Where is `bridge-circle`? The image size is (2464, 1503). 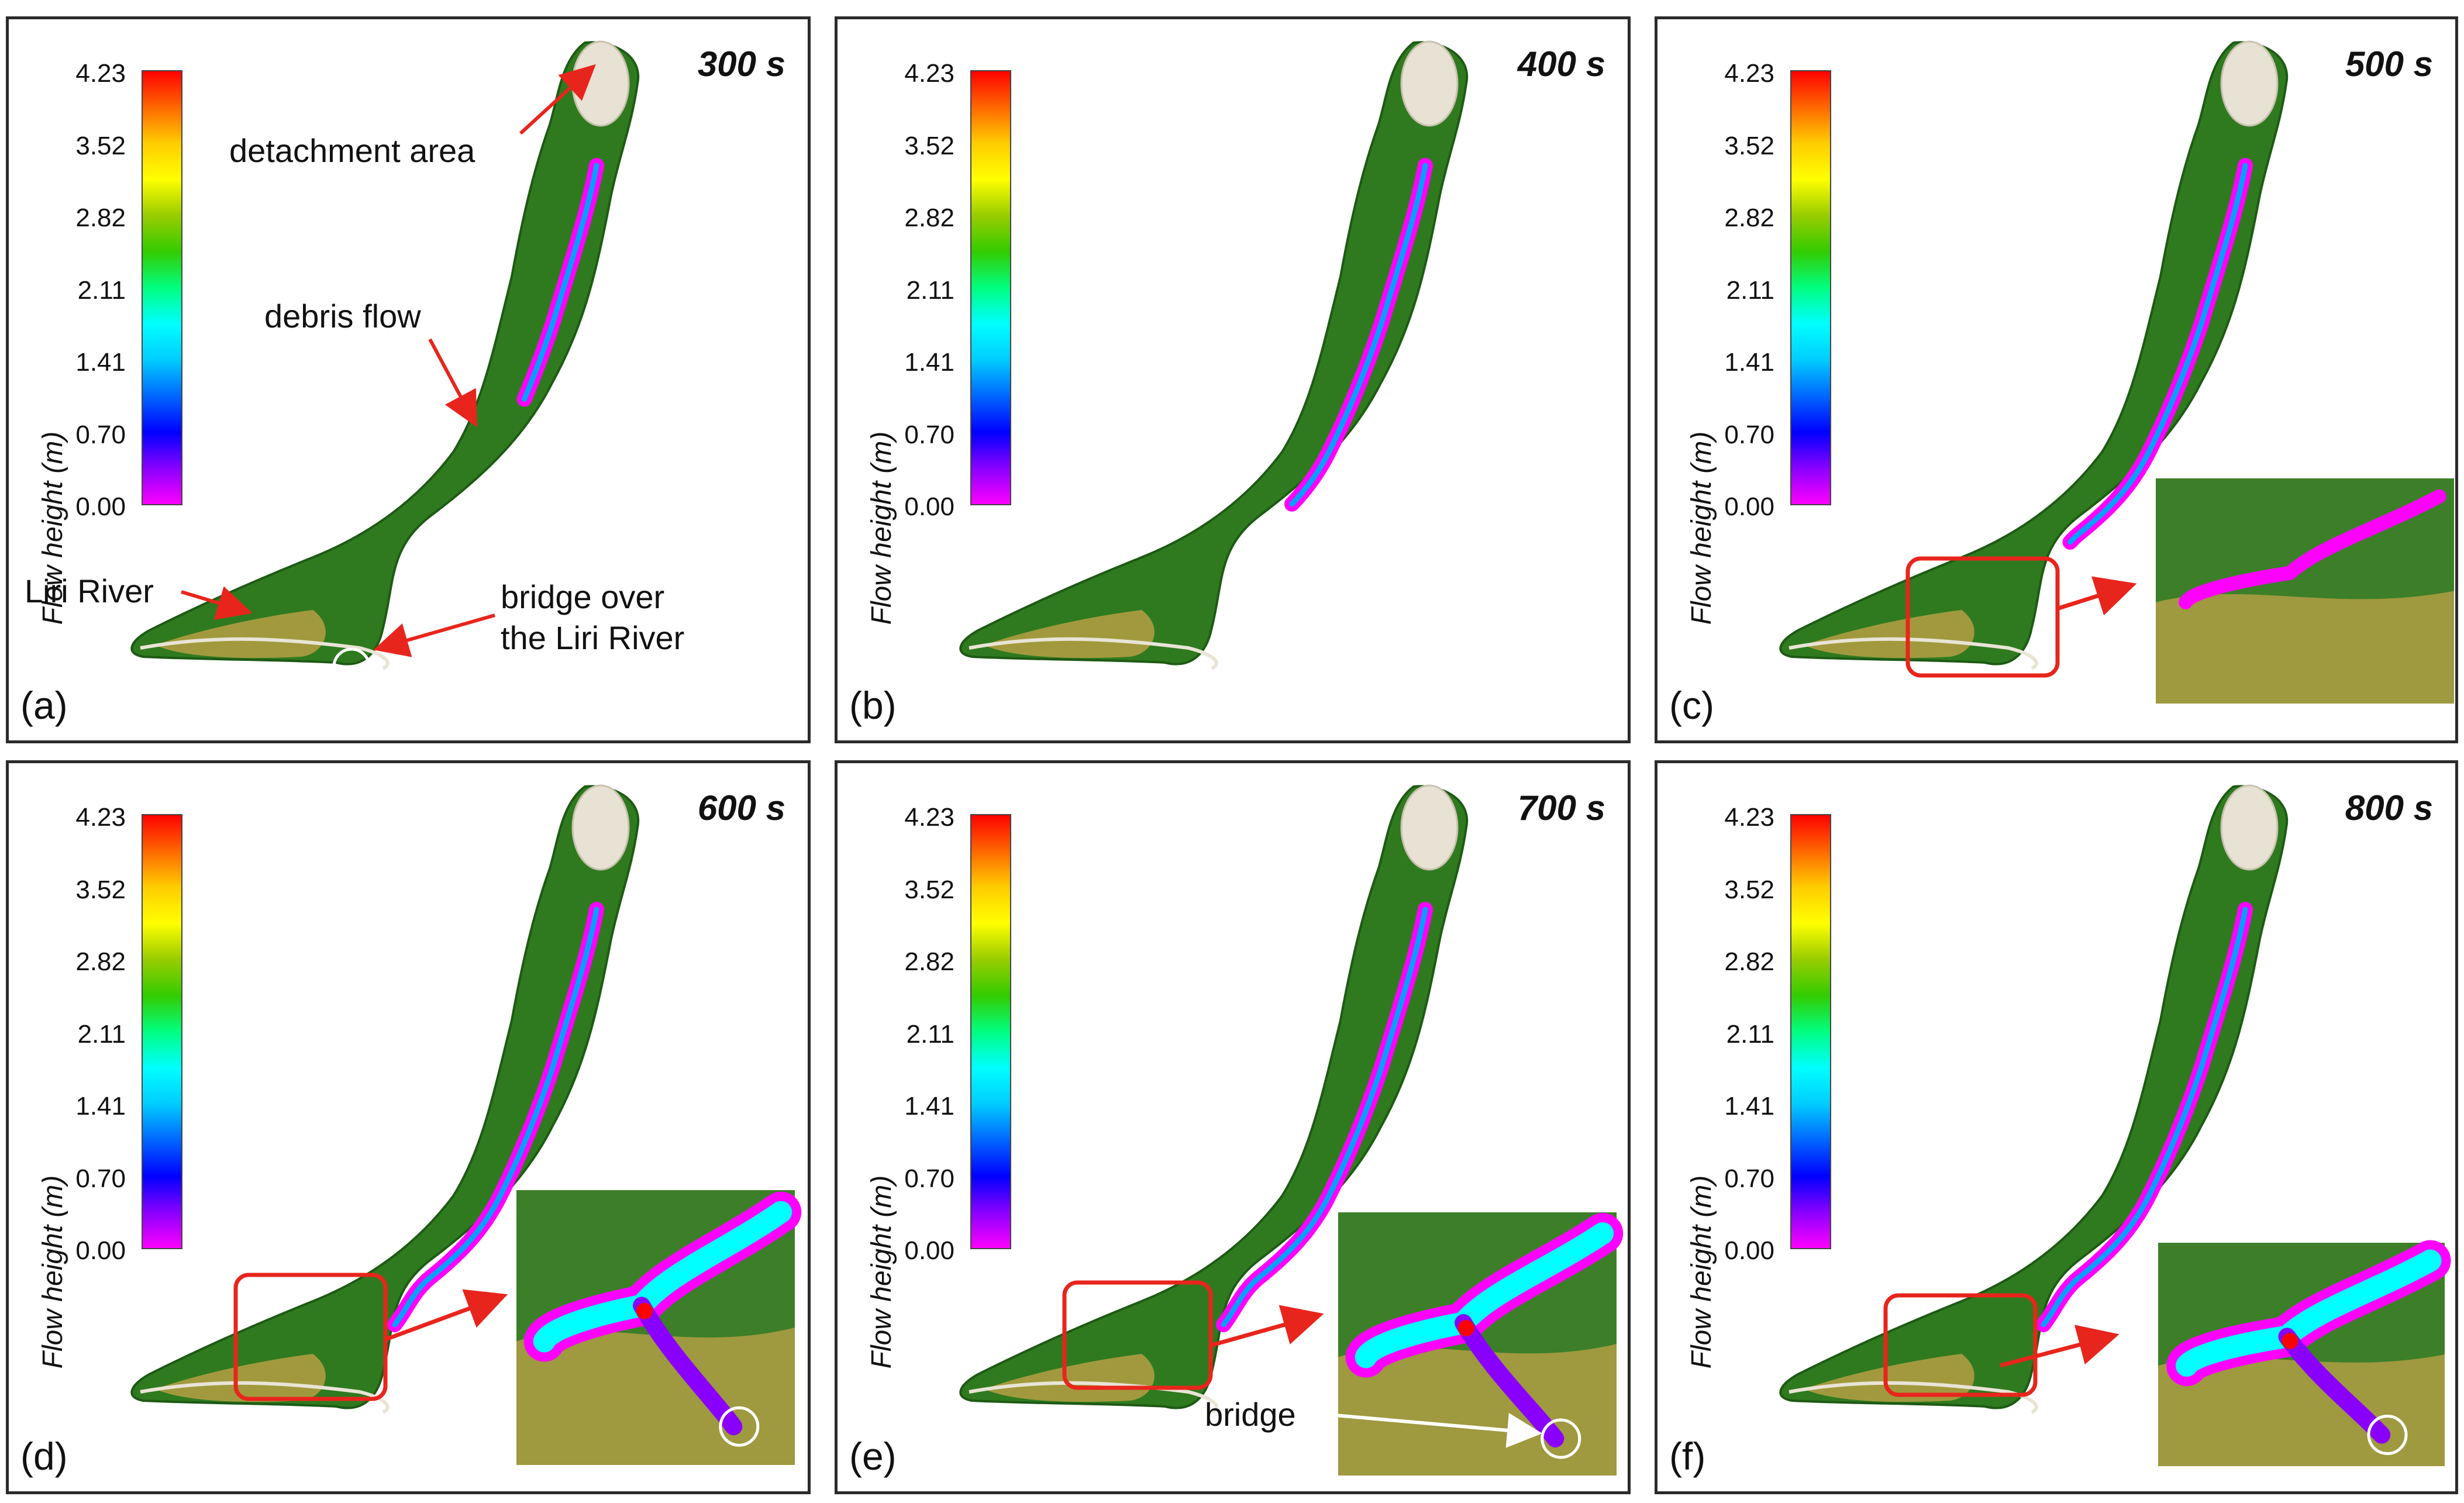
bridge-circle is located at coordinates (351, 667).